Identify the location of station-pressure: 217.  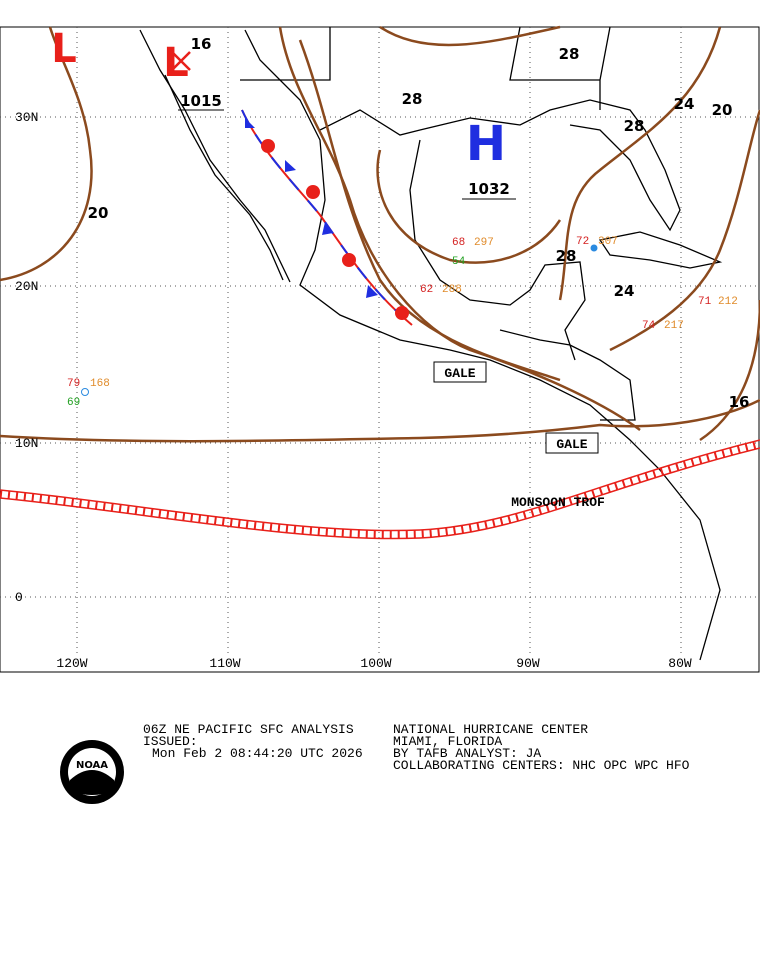
(674, 326).